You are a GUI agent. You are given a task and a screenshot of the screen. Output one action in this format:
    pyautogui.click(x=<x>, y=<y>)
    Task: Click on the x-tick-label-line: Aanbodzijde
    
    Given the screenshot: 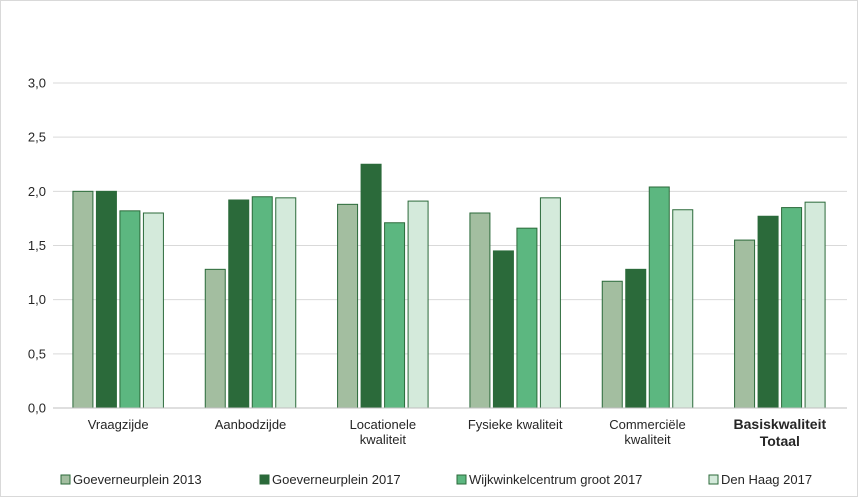 What is the action you would take?
    pyautogui.click(x=251, y=424)
    